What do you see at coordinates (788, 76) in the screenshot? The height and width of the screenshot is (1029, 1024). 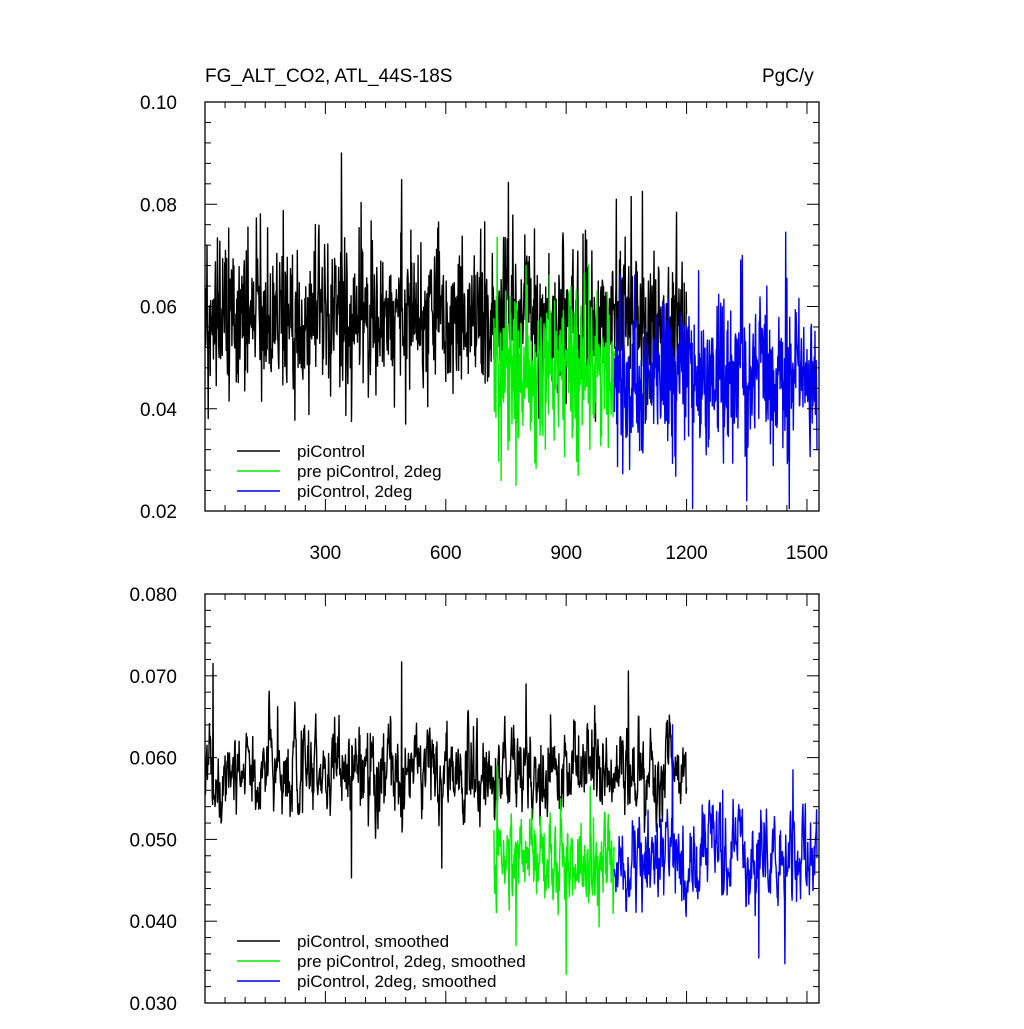 I see `units-label: PgC/y` at bounding box center [788, 76].